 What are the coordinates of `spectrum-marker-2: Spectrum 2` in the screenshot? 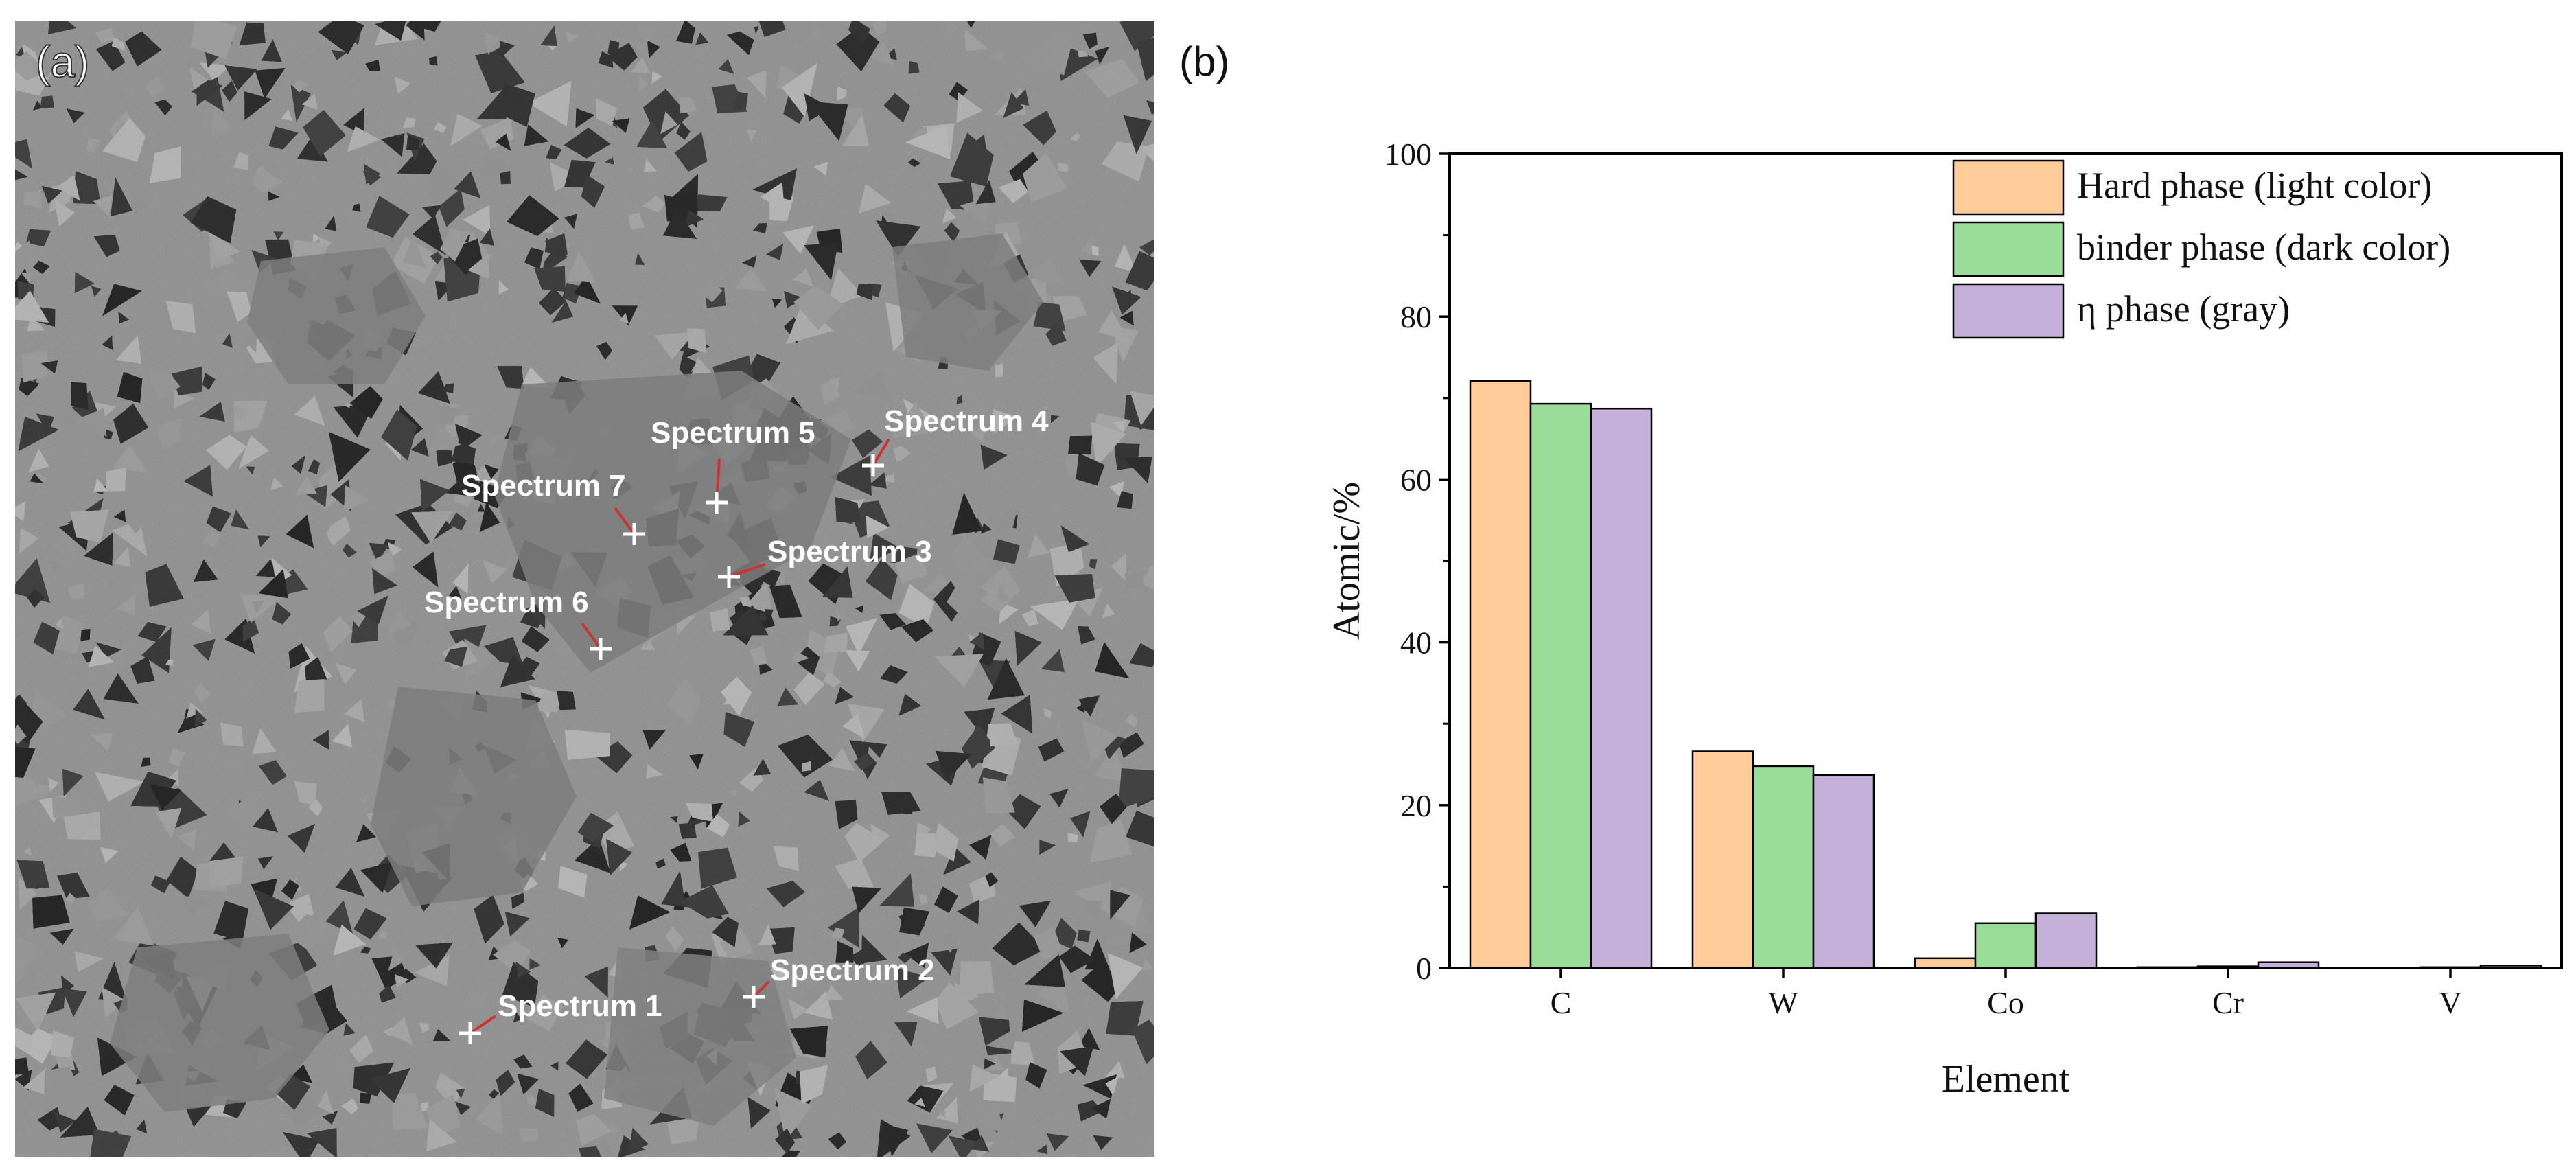 It's located at (839, 981).